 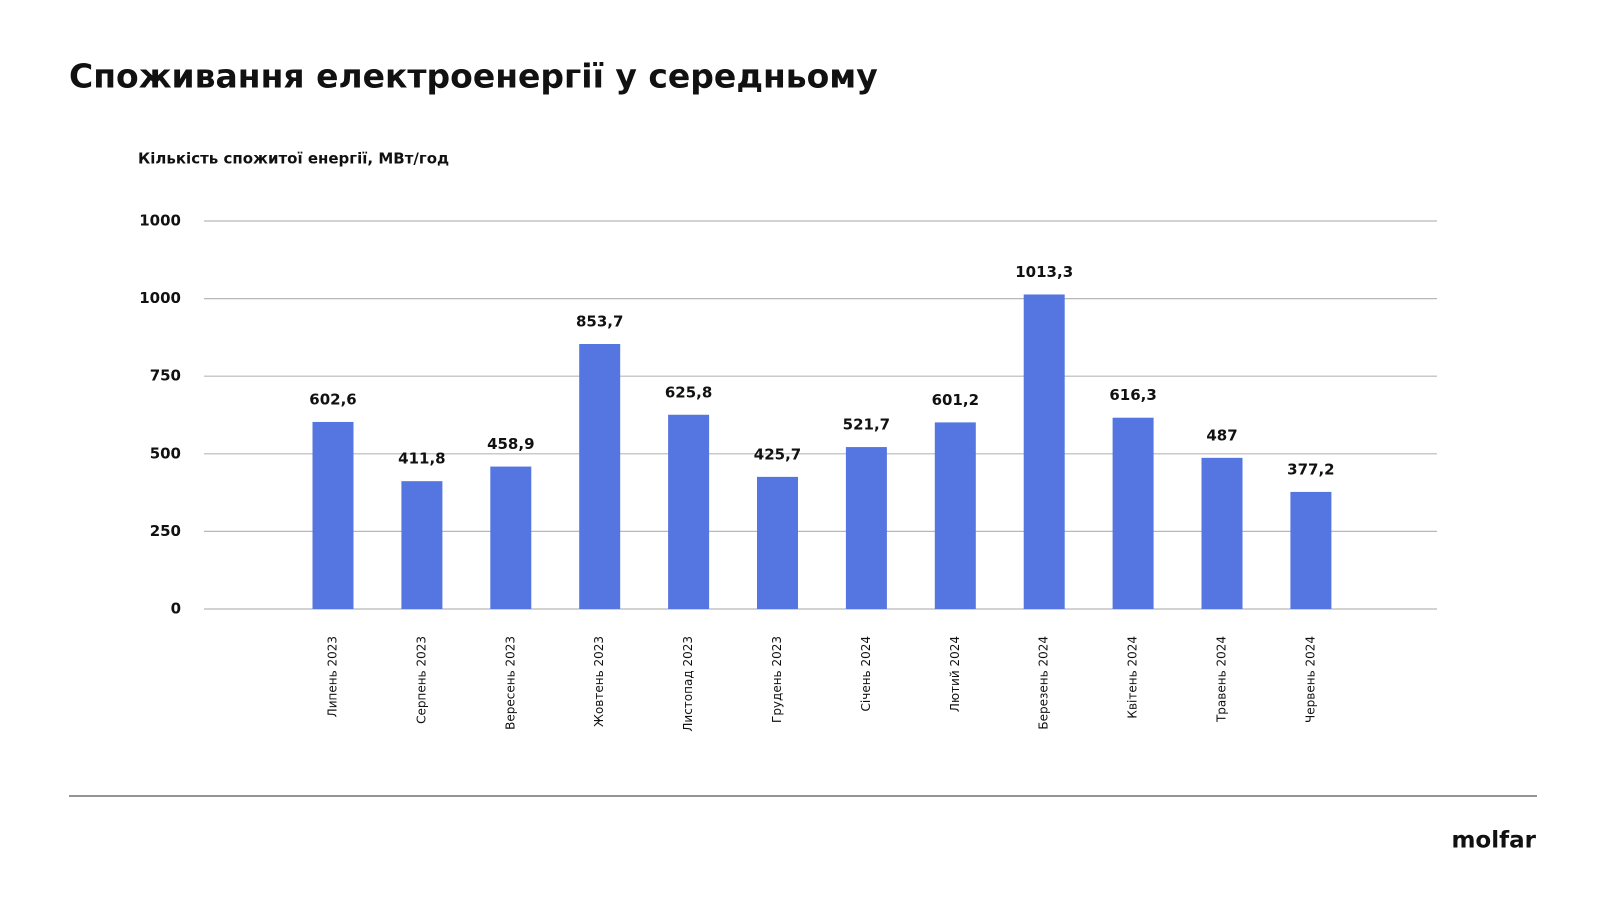 What do you see at coordinates (421, 459) in the screenshot?
I see `value-label: 411,8` at bounding box center [421, 459].